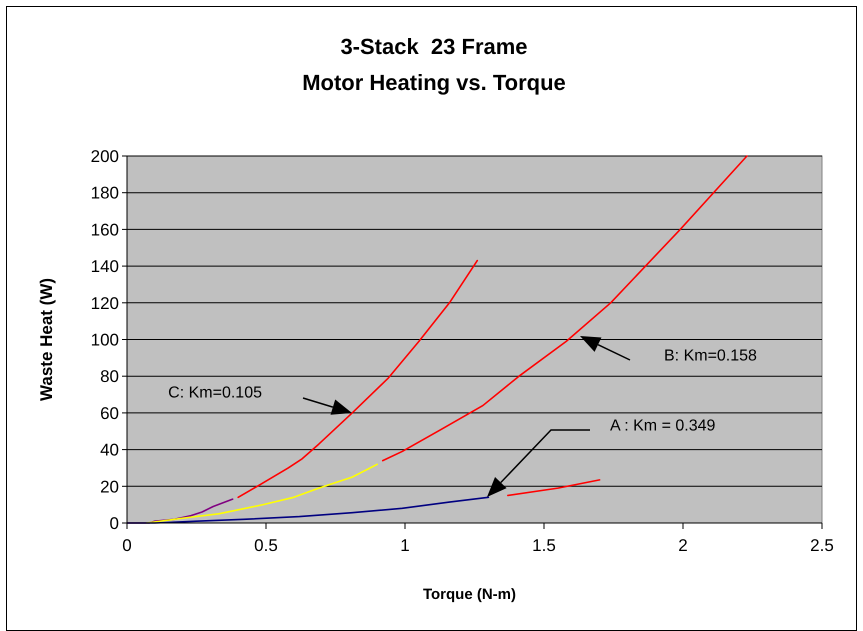 The image size is (863, 631). Describe the element at coordinates (544, 545) in the screenshot. I see `x-tick-label: 1.5` at that location.